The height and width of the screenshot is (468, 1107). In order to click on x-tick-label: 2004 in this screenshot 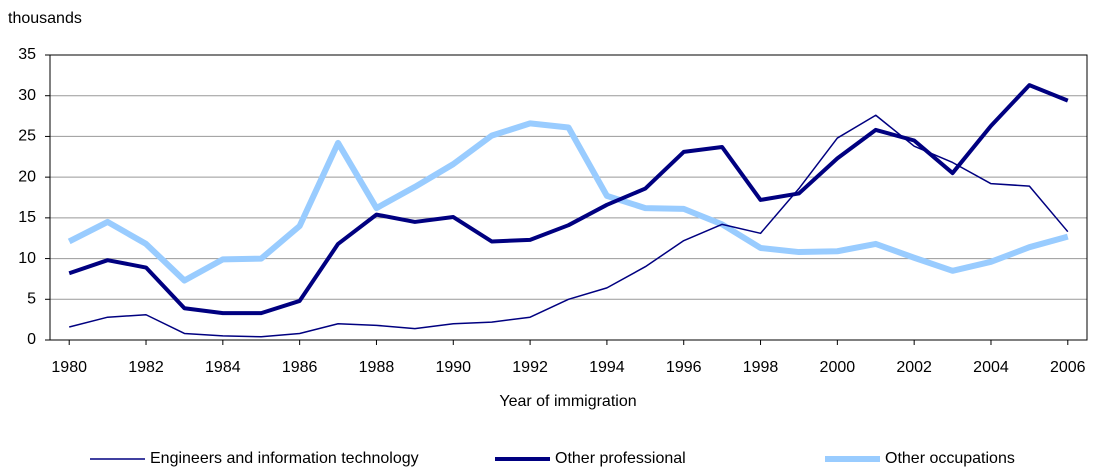, I will do `click(991, 367)`.